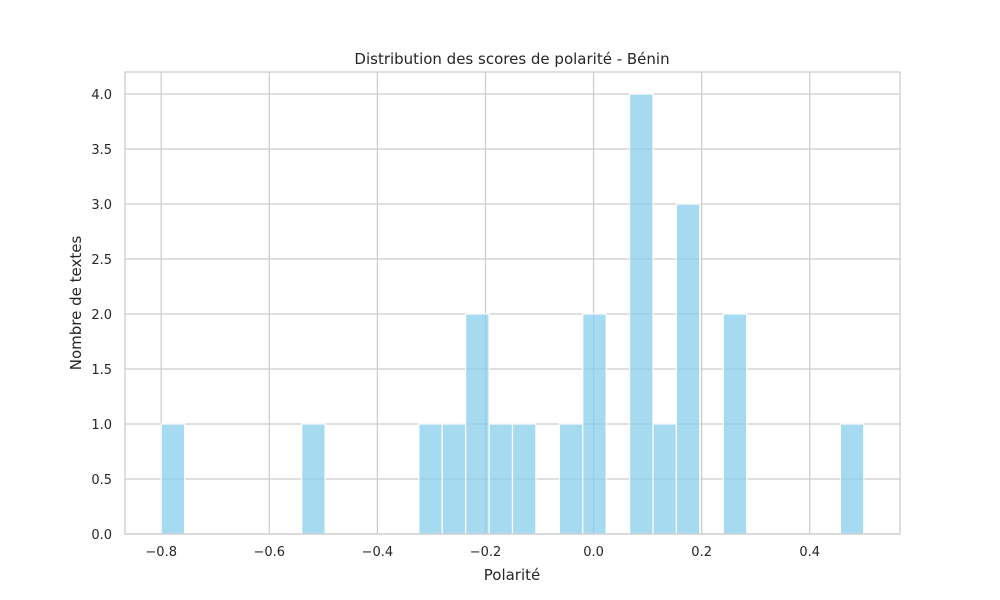 Image resolution: width=1000 pixels, height=600 pixels. What do you see at coordinates (161, 552) in the screenshot?
I see `x-tick-label: −0.8` at bounding box center [161, 552].